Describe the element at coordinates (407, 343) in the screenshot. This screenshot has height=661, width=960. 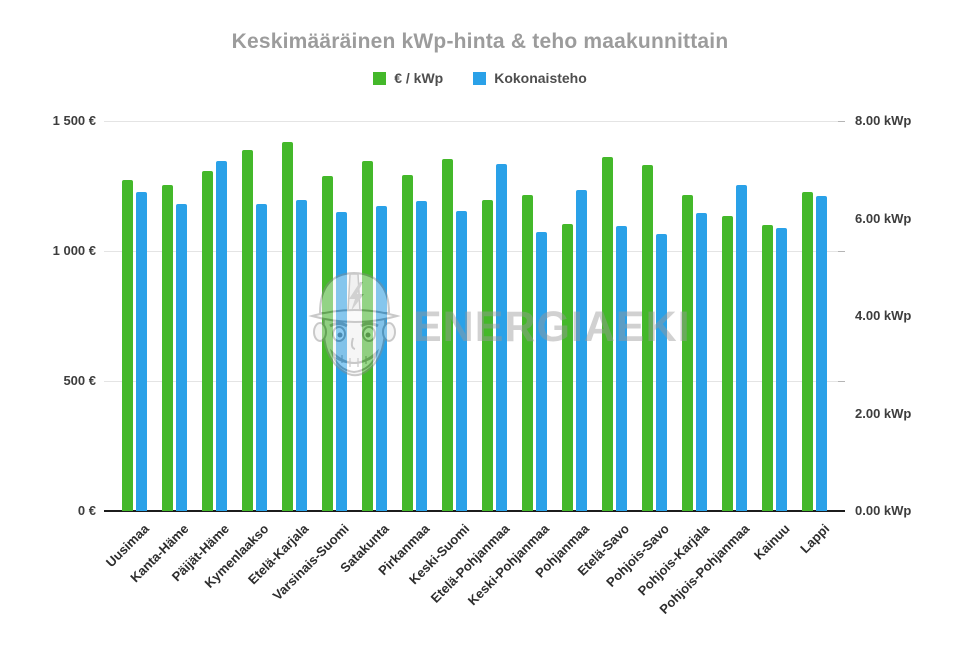
I see `bar-price-Pirkanmaa` at that location.